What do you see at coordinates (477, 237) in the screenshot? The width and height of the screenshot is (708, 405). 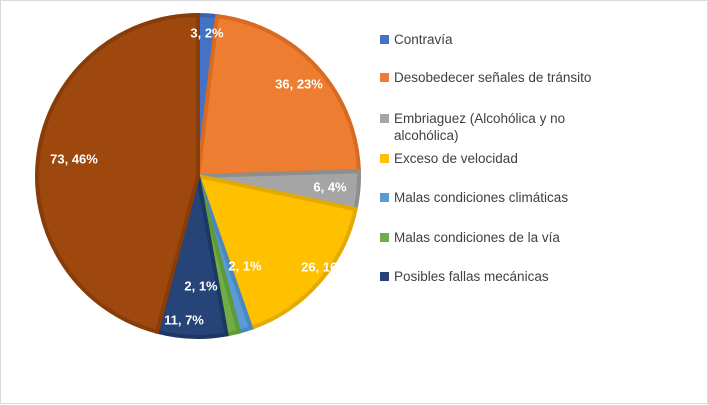 I see `legend-label: Malas condiciones de la vía` at bounding box center [477, 237].